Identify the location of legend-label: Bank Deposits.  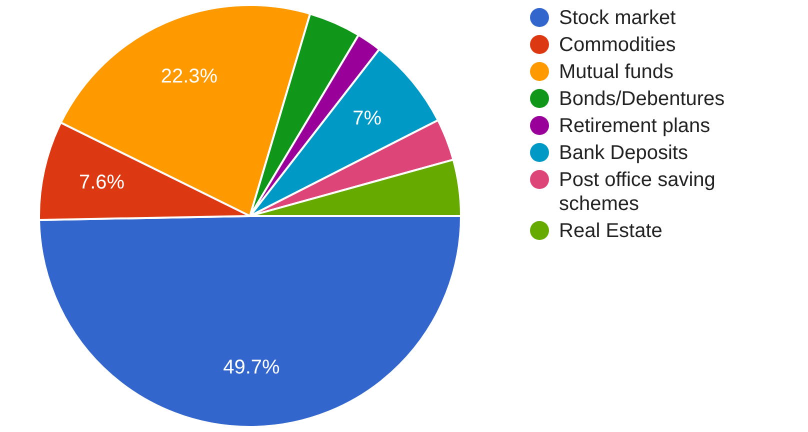
(623, 153).